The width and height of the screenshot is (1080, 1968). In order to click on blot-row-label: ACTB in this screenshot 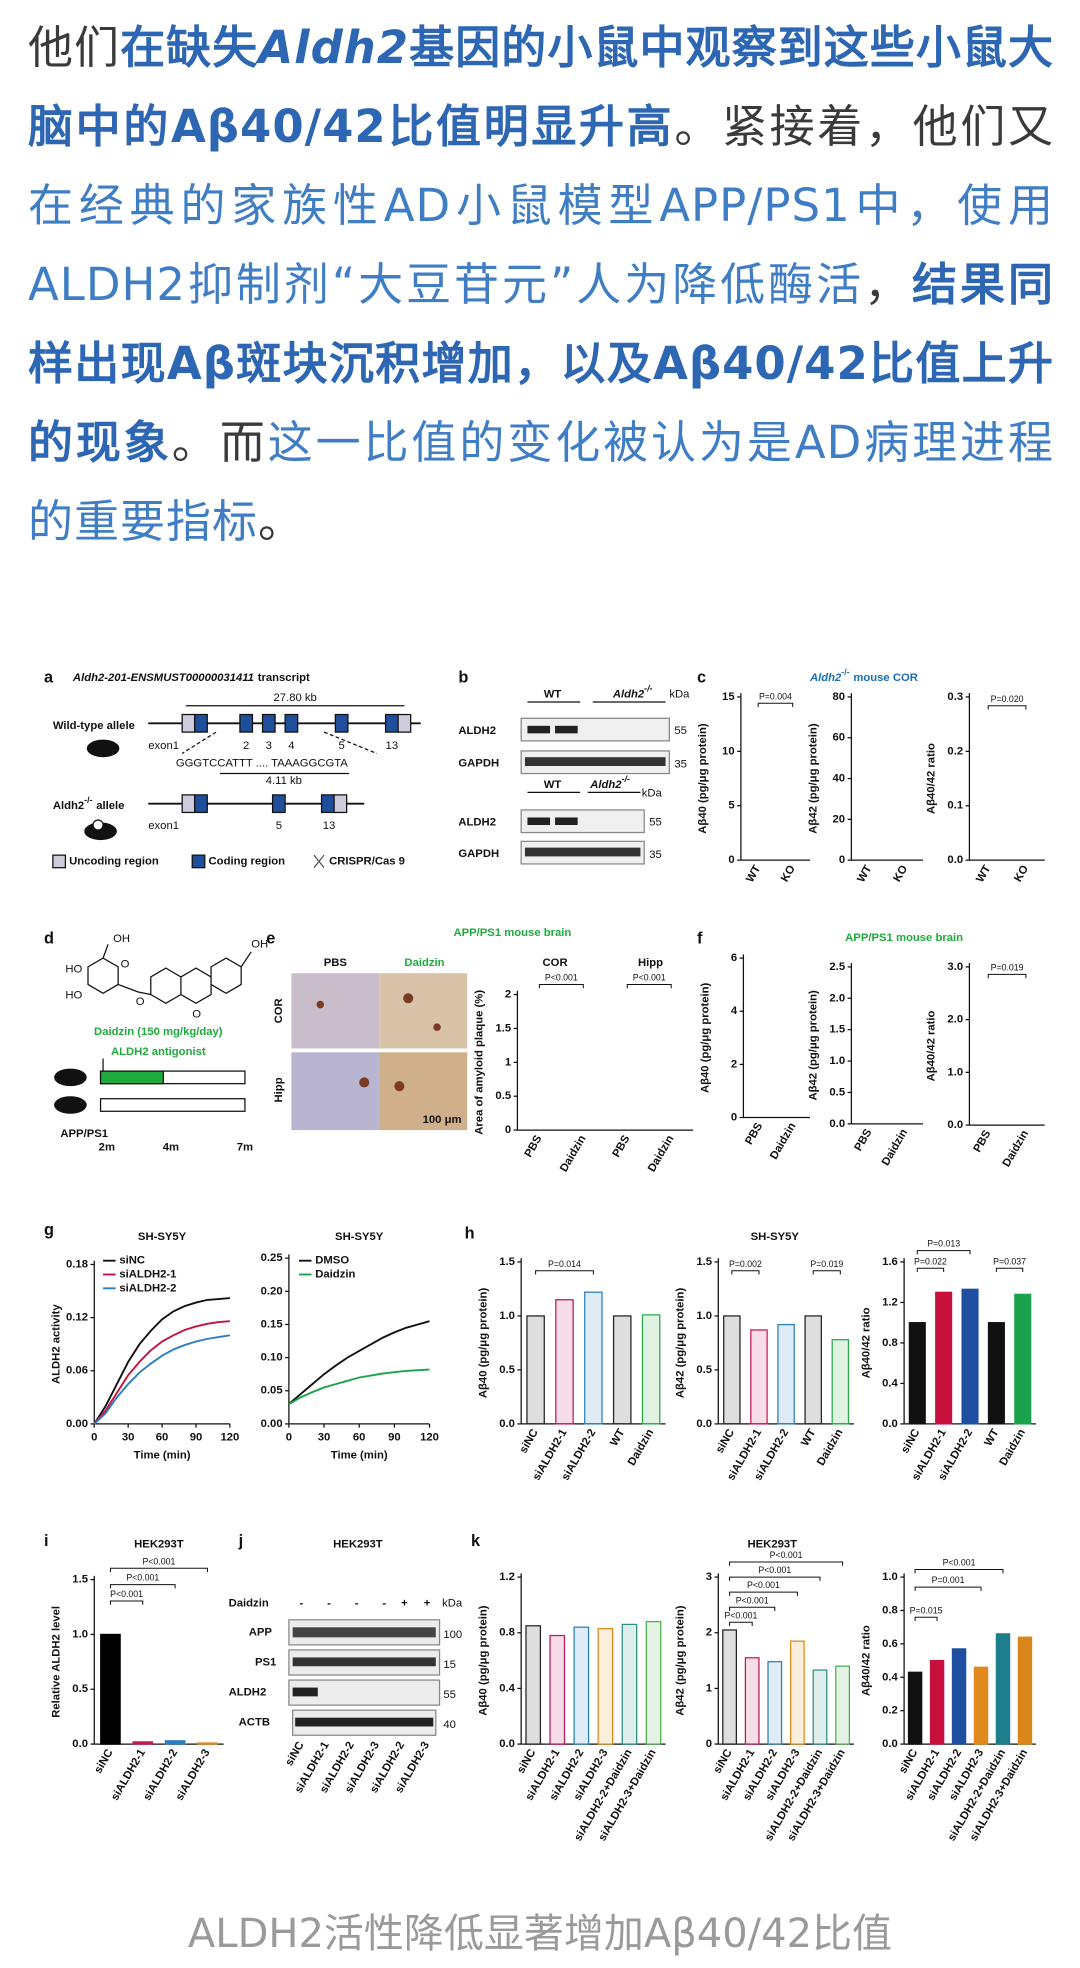, I will do `click(254, 1723)`.